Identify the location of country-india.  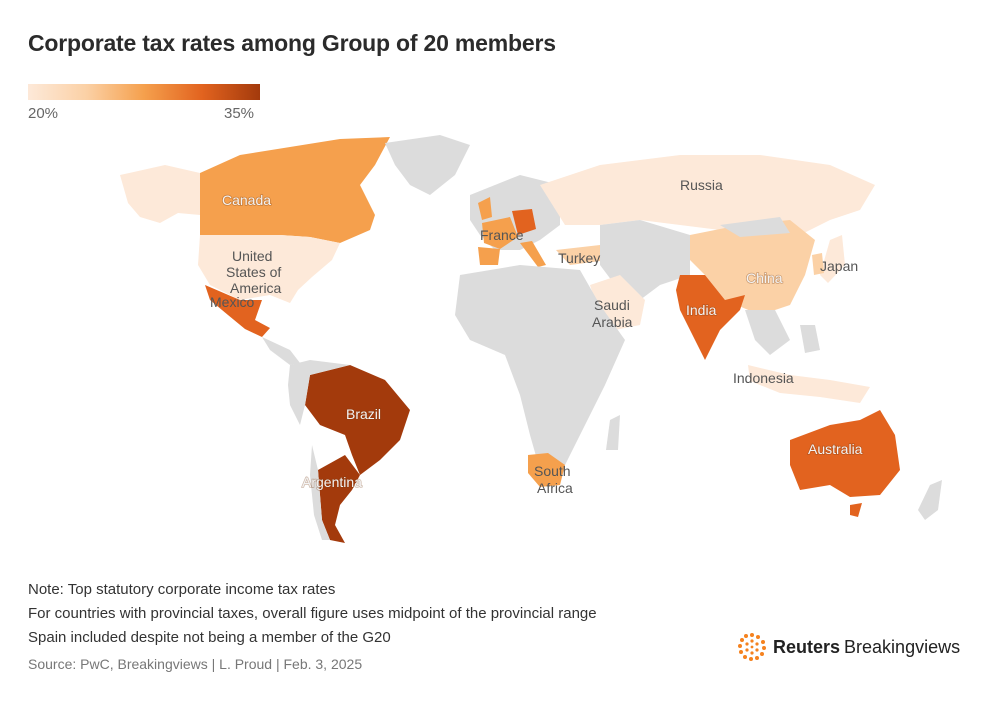
(710, 317).